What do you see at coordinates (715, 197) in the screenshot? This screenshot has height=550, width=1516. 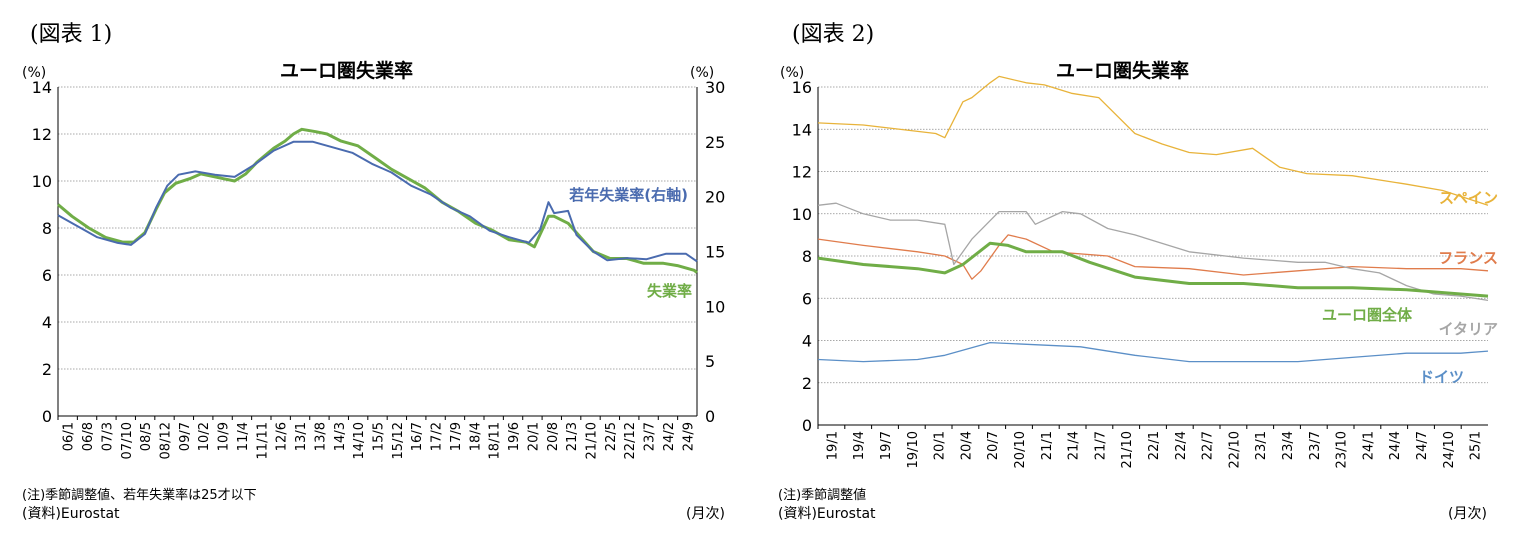 I see `y-right-tick-label: 20` at bounding box center [715, 197].